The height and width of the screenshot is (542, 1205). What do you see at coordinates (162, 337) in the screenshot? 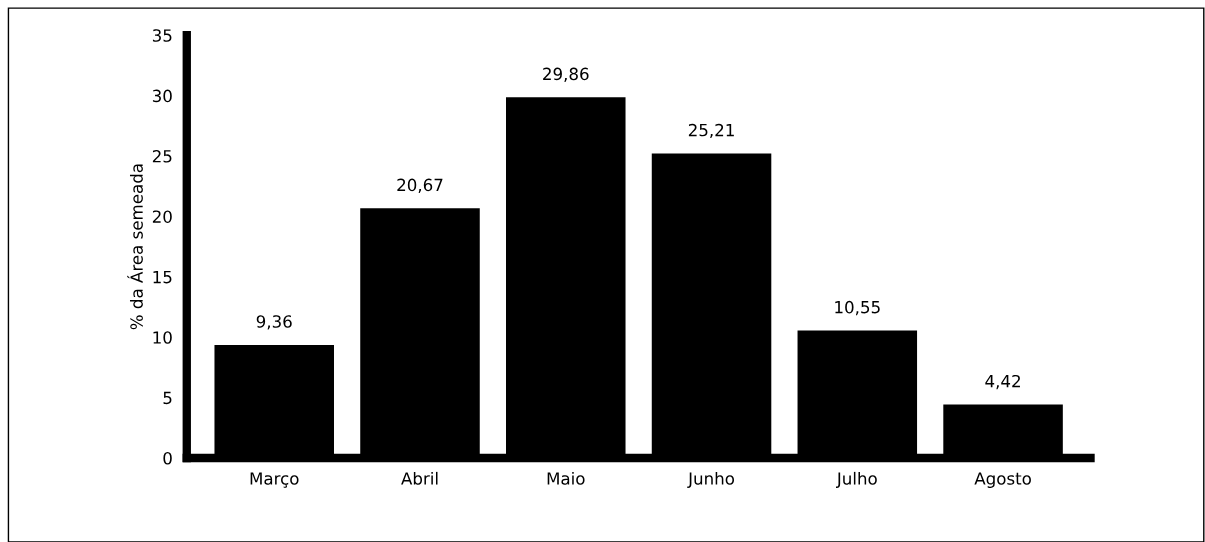
I see `y-tick-label: 10` at bounding box center [162, 337].